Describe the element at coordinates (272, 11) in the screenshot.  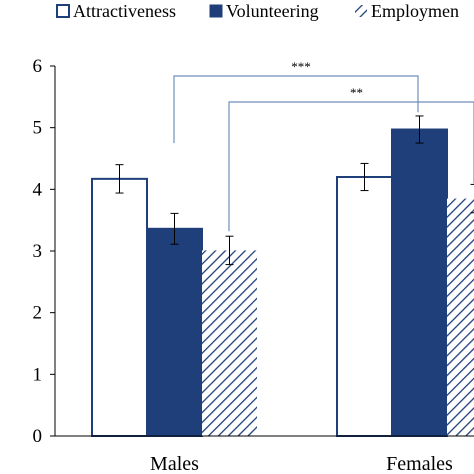
I see `legend-label-volunteering: Volunteering` at that location.